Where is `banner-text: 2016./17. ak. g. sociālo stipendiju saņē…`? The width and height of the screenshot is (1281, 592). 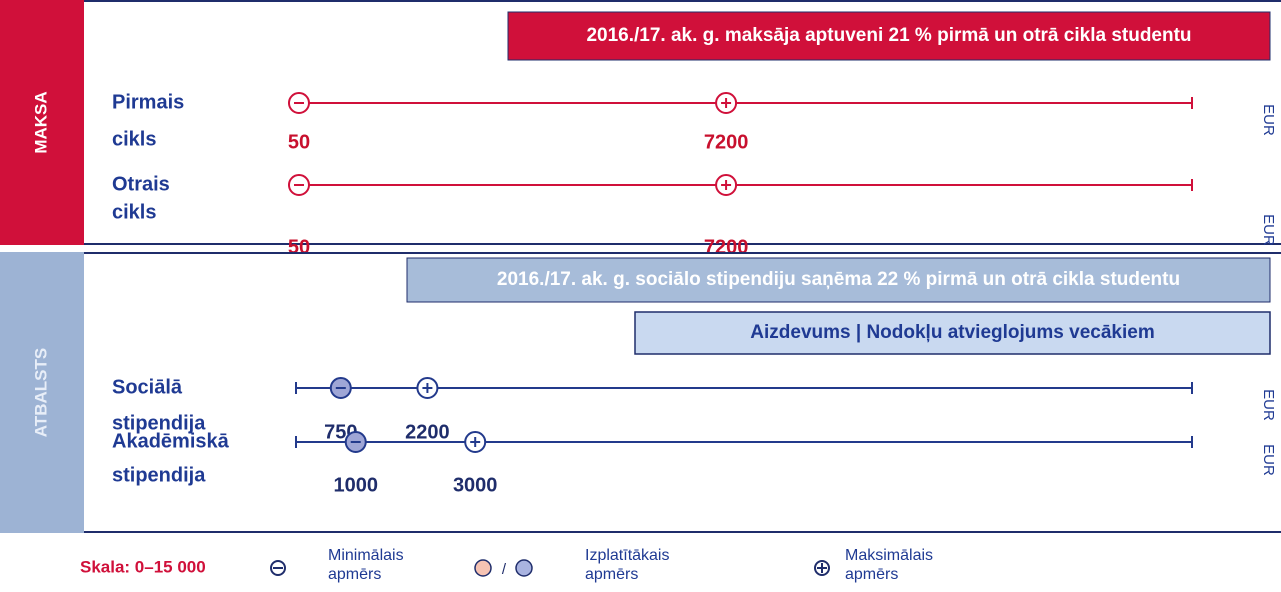
banner-text: 2016./17. ak. g. sociālo stipendiju saņē… is located at coordinates (838, 279).